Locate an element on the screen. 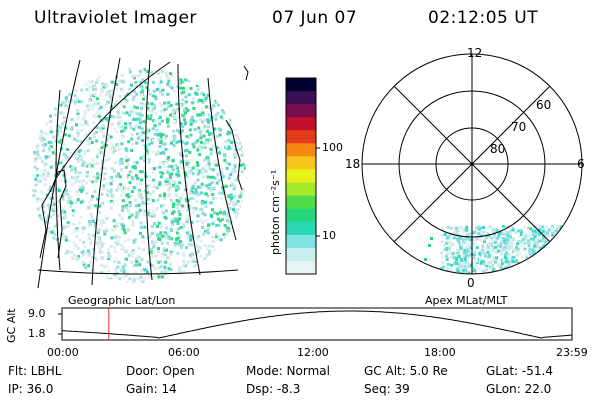 This screenshot has height=400, width=600. mlt-label-12: 12 is located at coordinates (475, 53).